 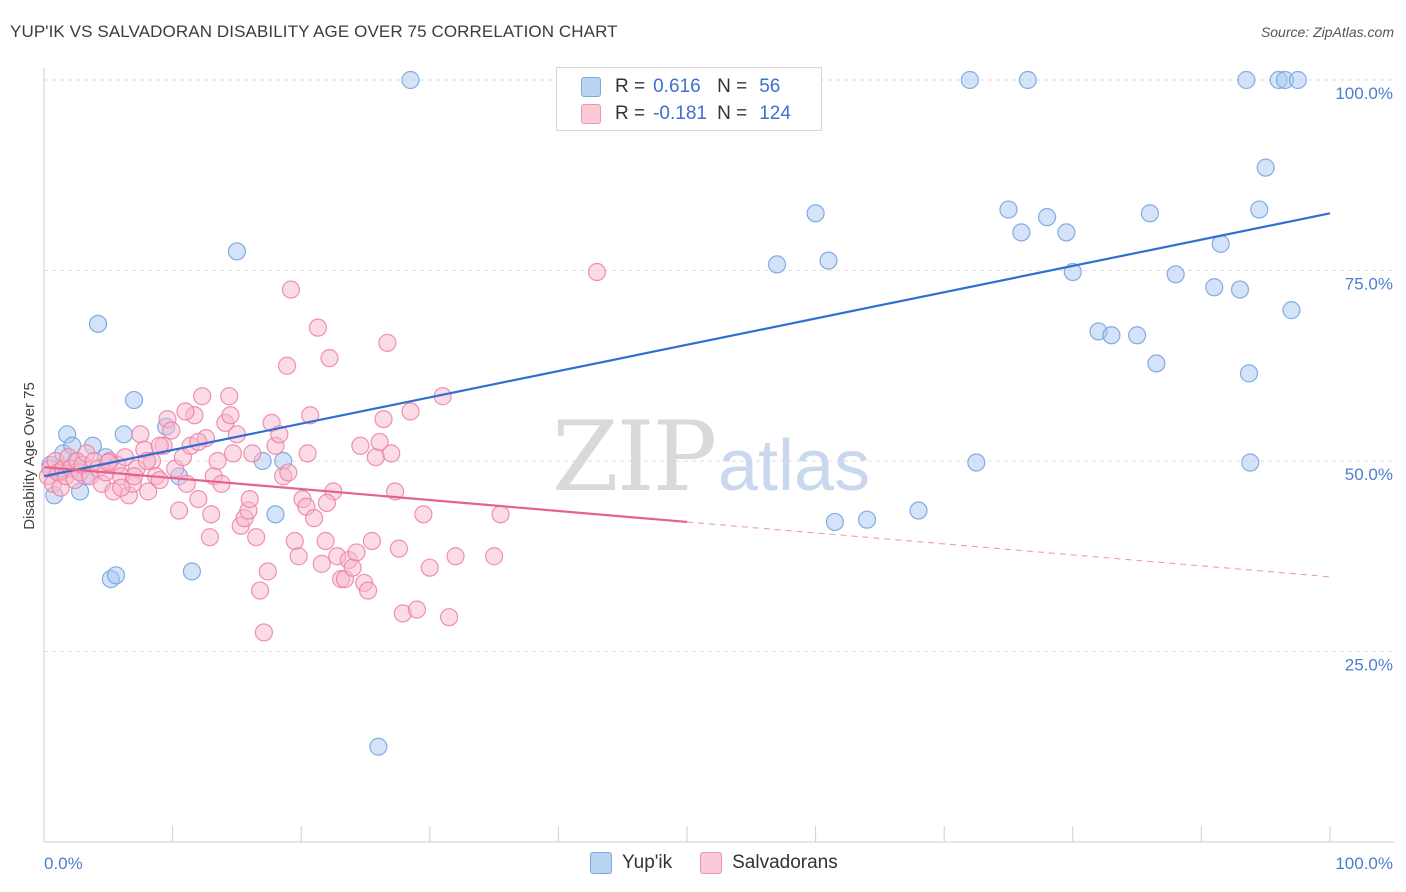 I want to click on y-tick-label: 100.0%, so click(x=1364, y=93).